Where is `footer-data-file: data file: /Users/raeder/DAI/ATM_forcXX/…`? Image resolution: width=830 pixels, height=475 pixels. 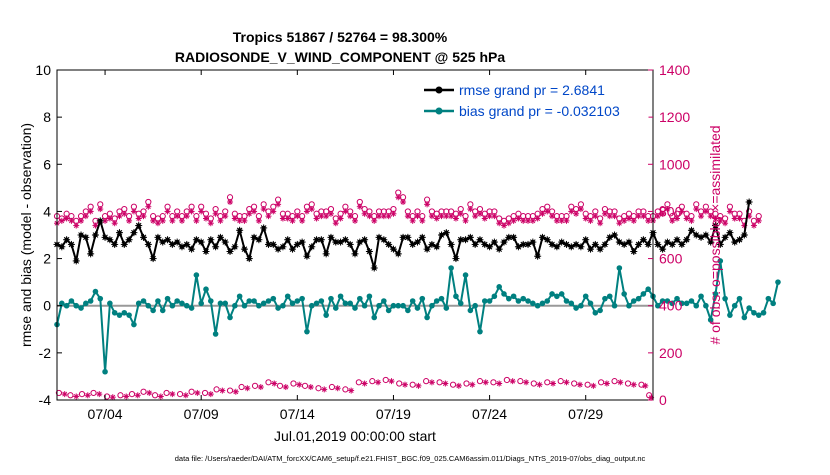 footer-data-file: data file: /Users/raeder/DAI/ATM_forcXX/… is located at coordinates (410, 458).